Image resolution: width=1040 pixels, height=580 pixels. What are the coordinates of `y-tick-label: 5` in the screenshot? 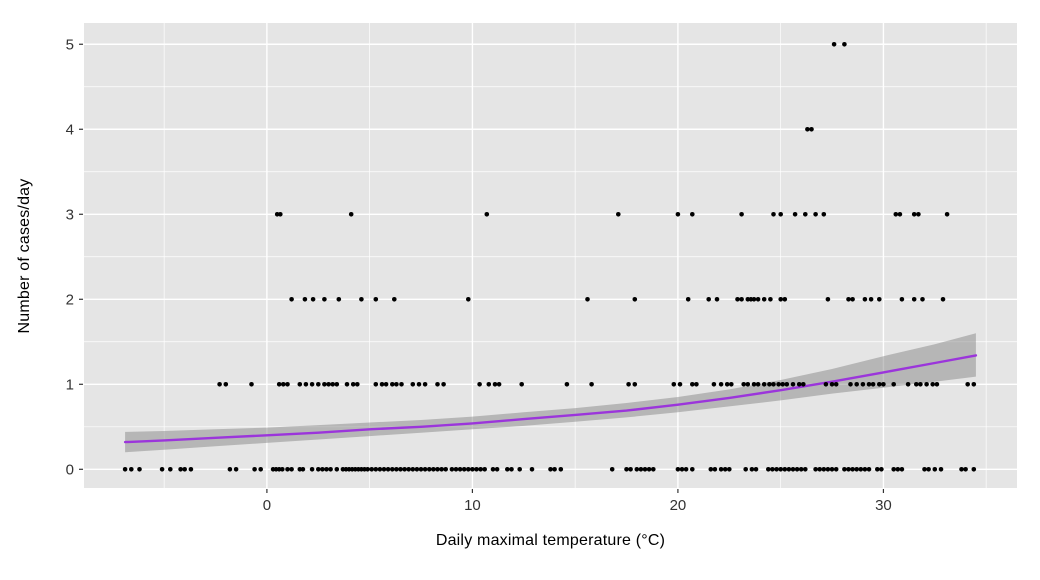 It's located at (70, 44).